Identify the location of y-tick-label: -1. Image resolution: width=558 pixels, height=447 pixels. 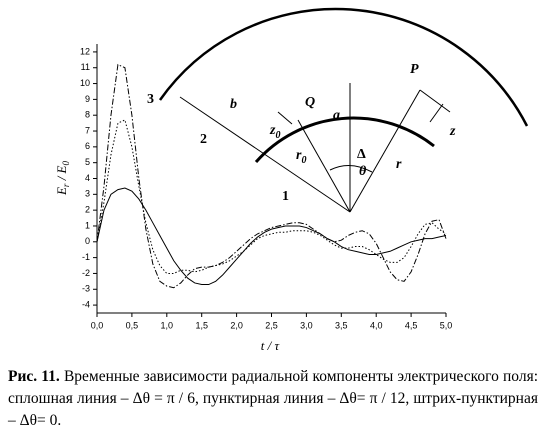
(86, 257).